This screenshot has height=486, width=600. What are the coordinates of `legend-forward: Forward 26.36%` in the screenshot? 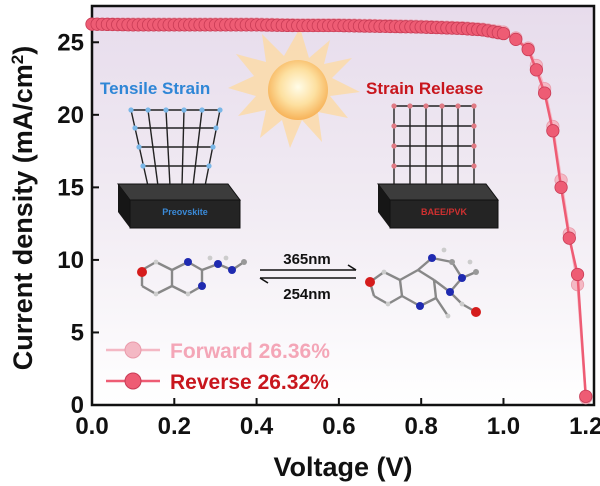 It's located at (218, 351).